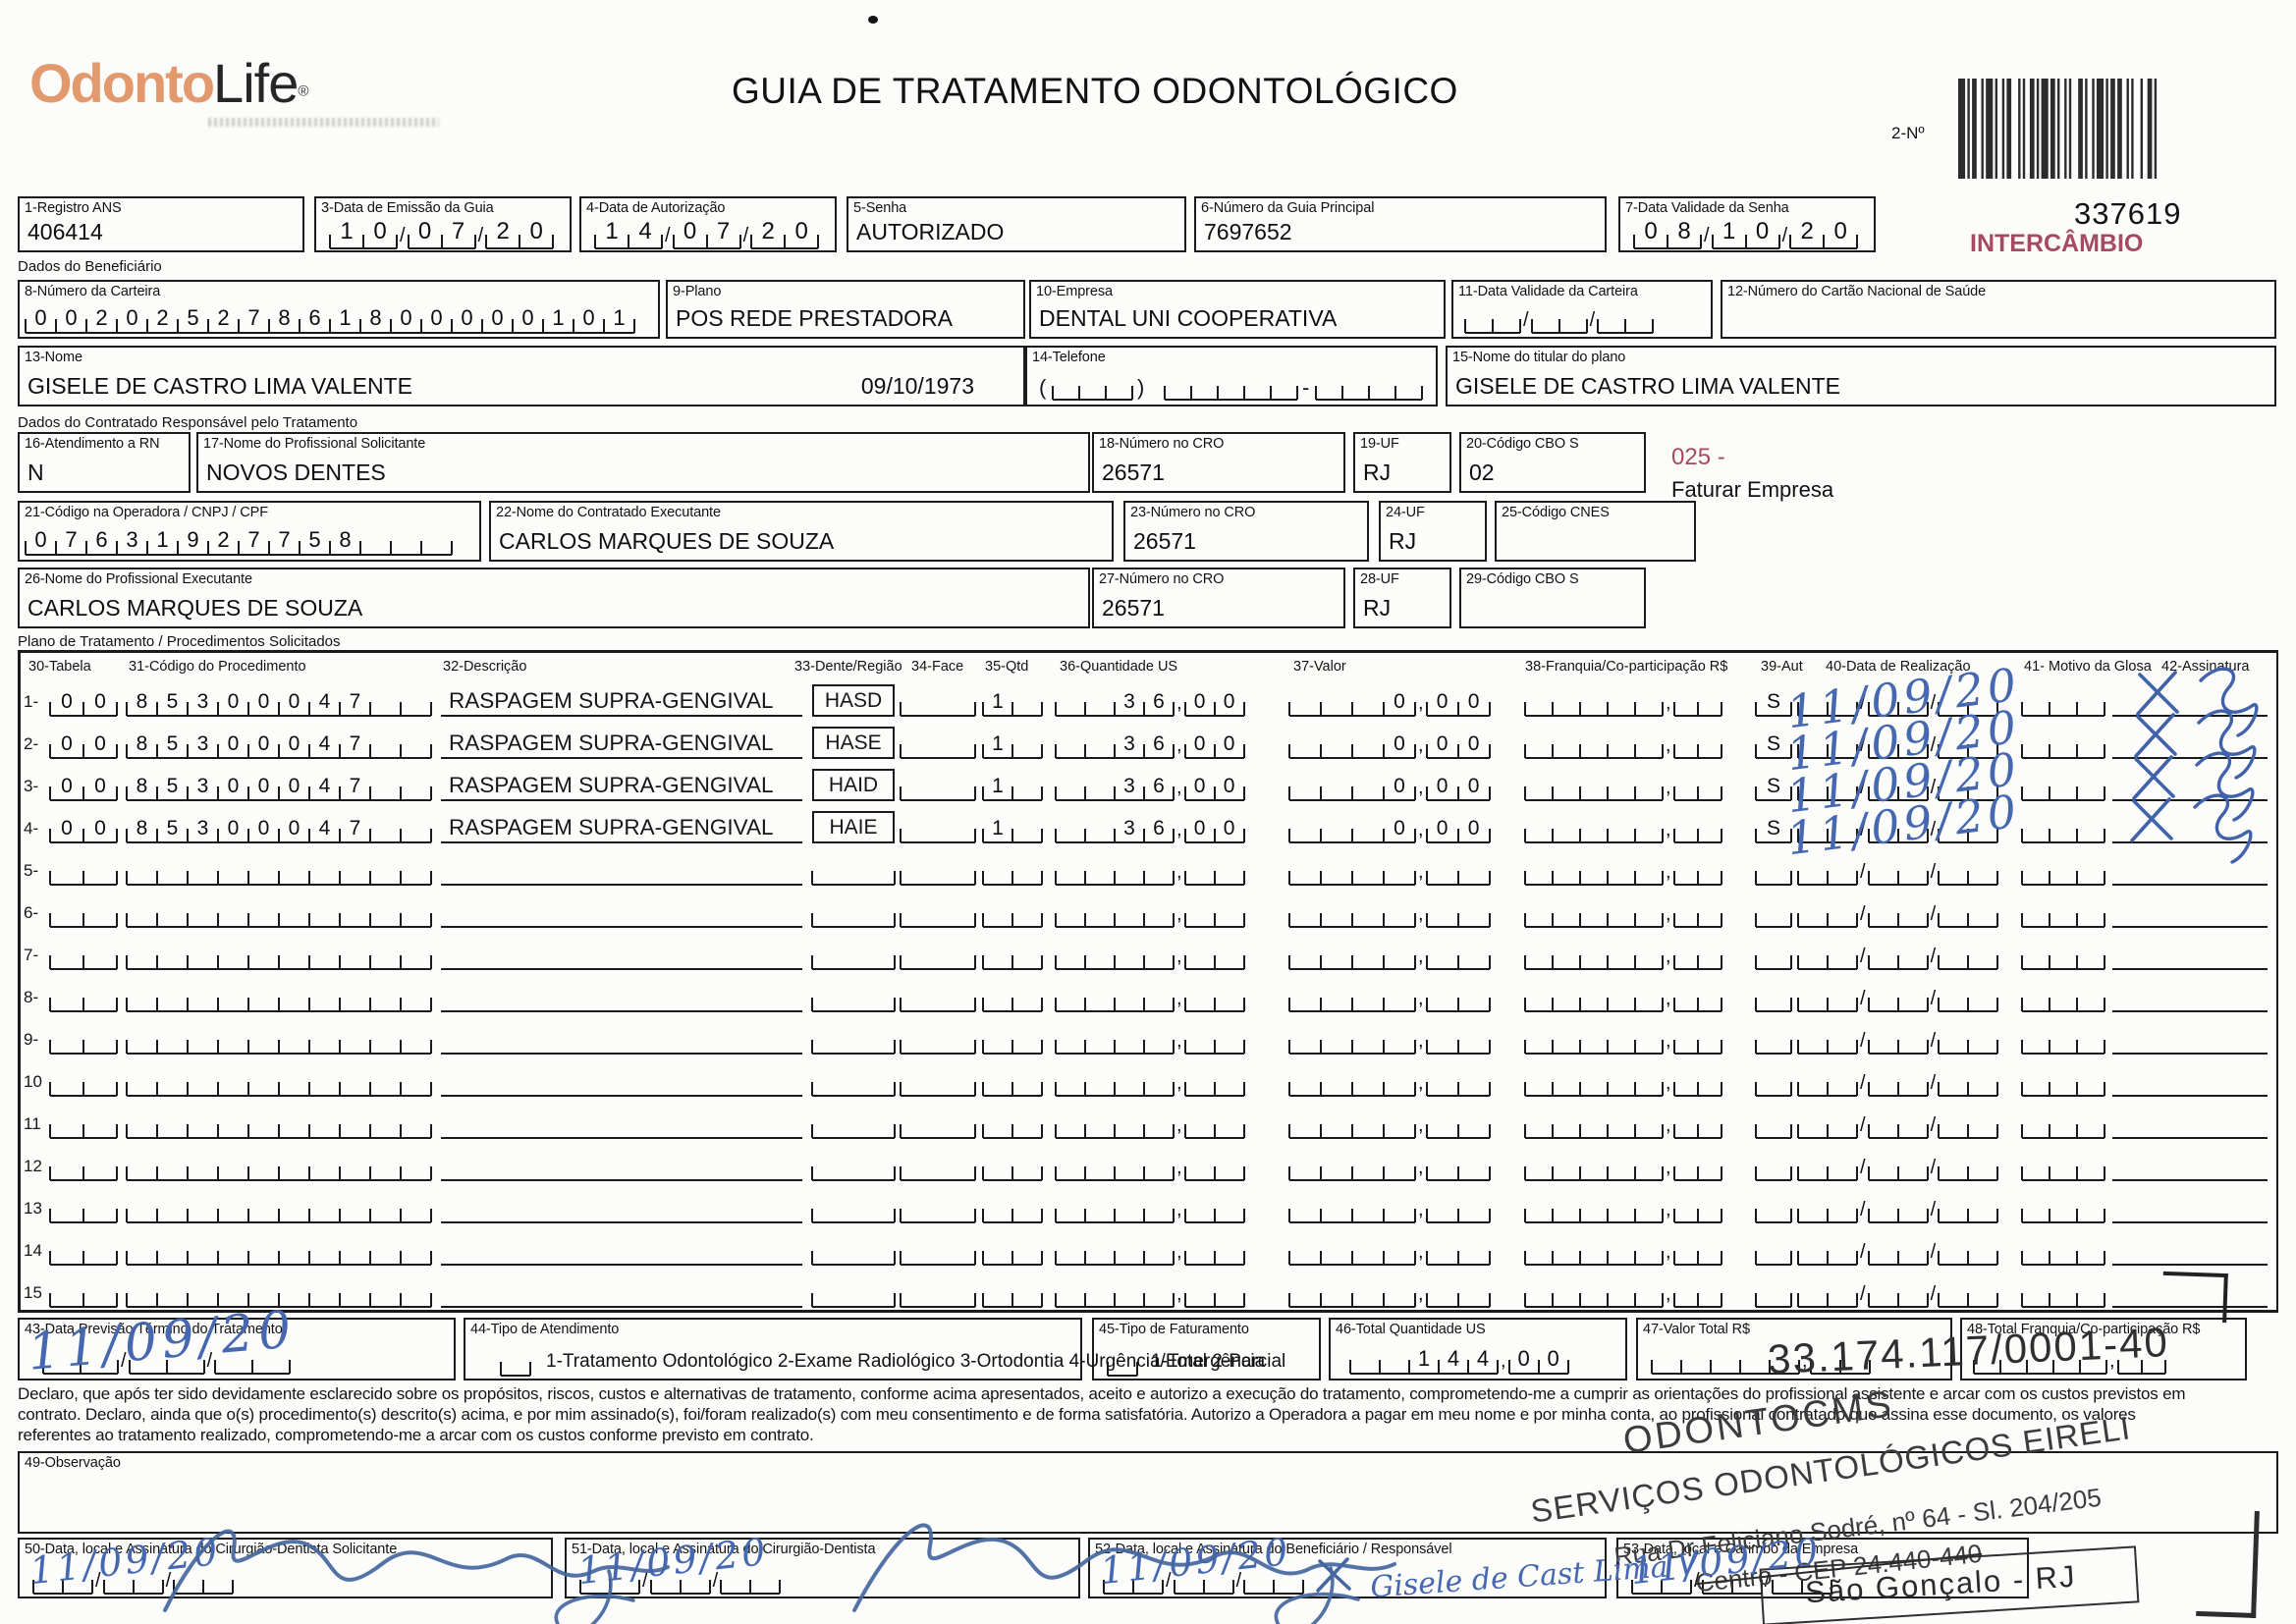 The height and width of the screenshot is (1624, 2296). What do you see at coordinates (167, 1359) in the screenshot?
I see `previsao-termino-comb: / /` at bounding box center [167, 1359].